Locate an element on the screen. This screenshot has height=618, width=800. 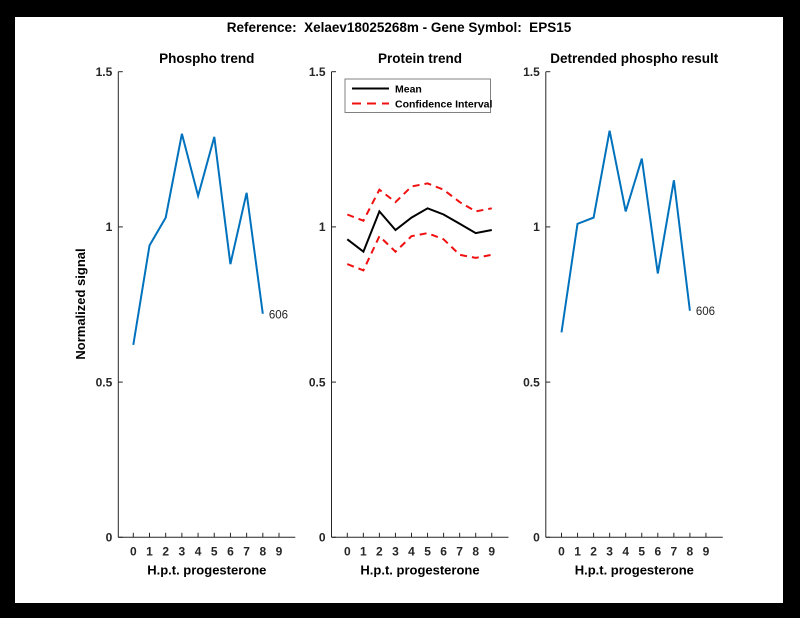
subplot-title: Protein trend is located at coordinates (420, 58).